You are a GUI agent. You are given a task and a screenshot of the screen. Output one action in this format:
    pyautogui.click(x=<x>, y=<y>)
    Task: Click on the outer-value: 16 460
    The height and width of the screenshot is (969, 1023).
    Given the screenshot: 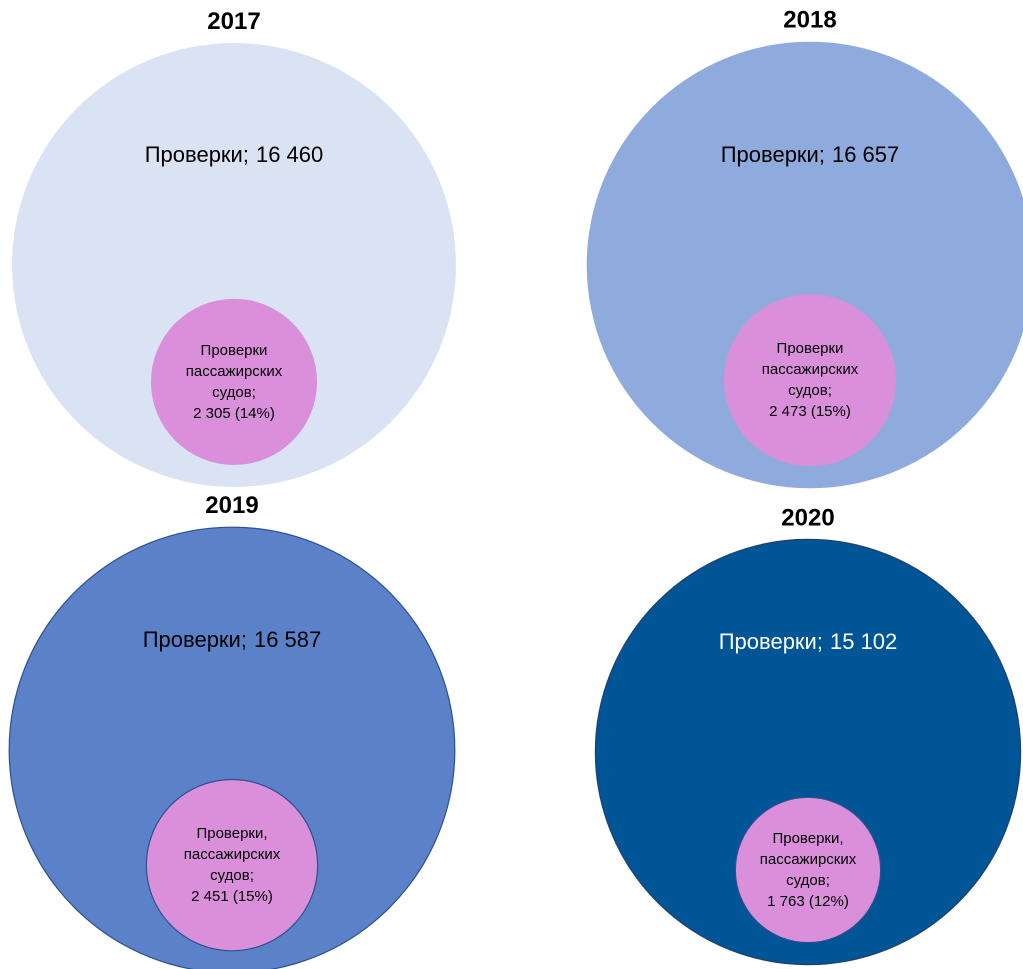 What is the action you would take?
    pyautogui.click(x=289, y=154)
    